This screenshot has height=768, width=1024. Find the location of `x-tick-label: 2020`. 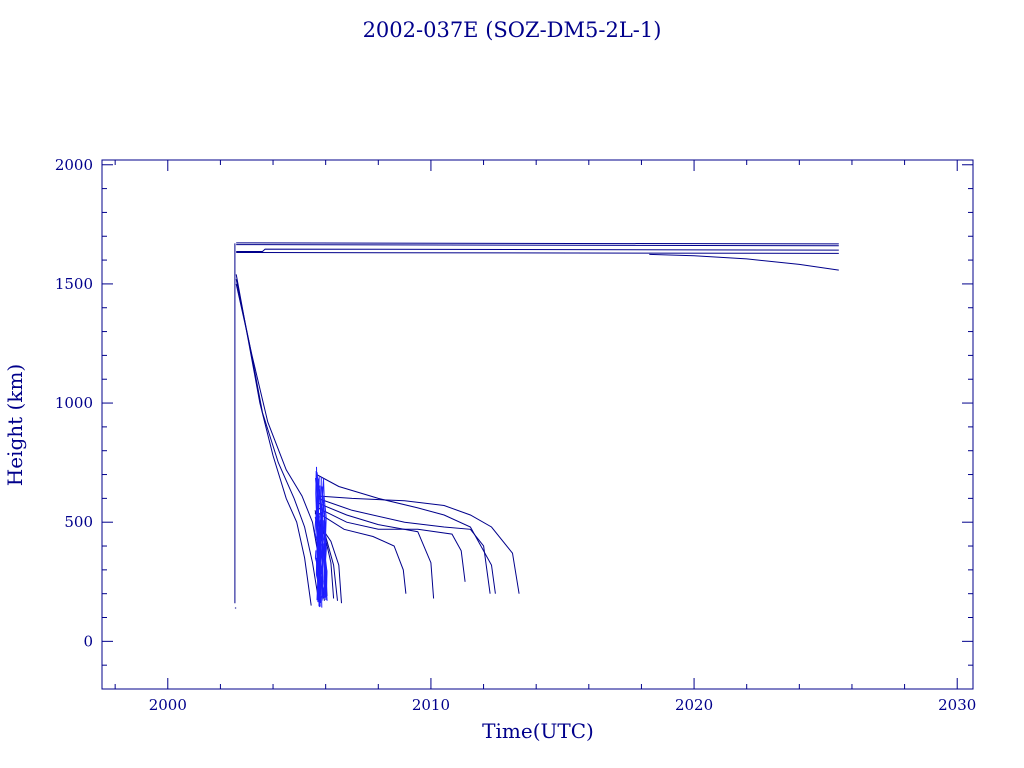

x-tick-label: 2020 is located at coordinates (694, 705).